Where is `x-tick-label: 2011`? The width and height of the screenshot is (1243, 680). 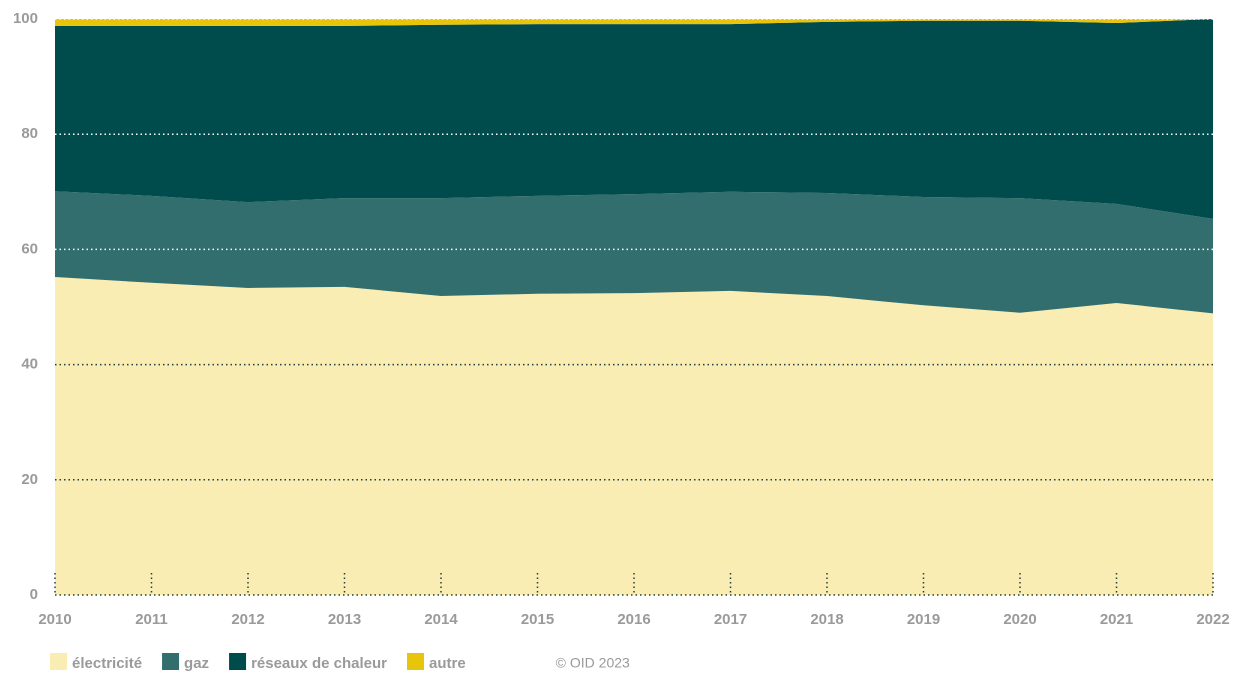
x-tick-label: 2011 is located at coordinates (151, 619).